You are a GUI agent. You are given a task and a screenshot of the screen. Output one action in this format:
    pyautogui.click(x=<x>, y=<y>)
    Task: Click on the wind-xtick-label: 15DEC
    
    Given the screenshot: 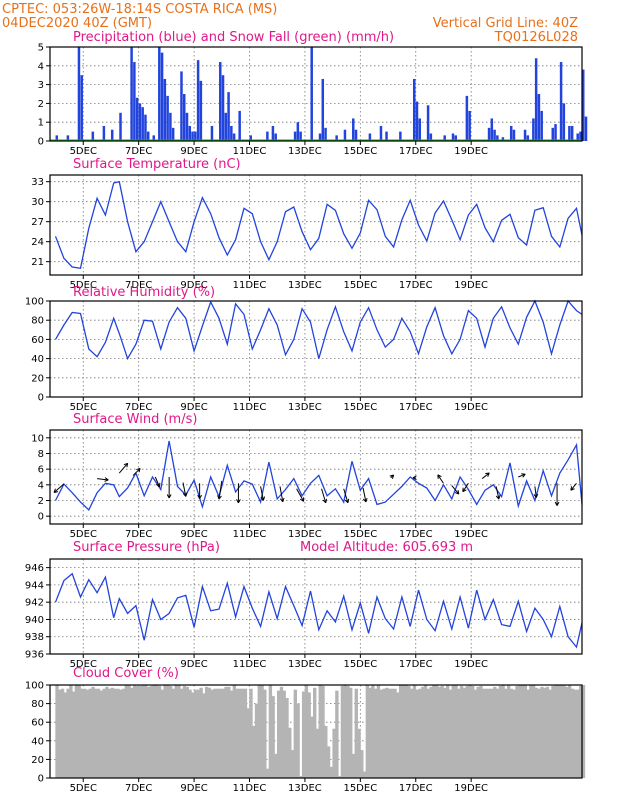 What is the action you would take?
    pyautogui.click(x=360, y=534)
    